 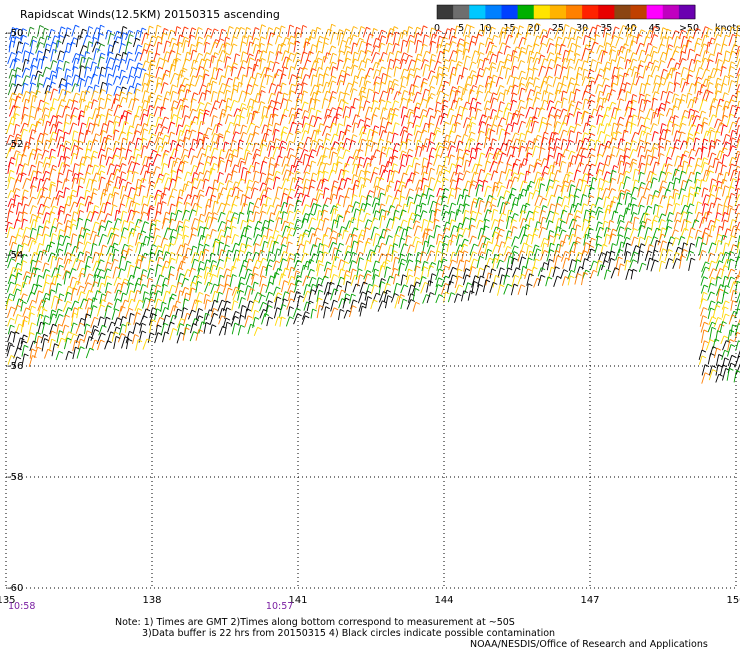 I want to click on time-label: 10:58, so click(x=21, y=606).